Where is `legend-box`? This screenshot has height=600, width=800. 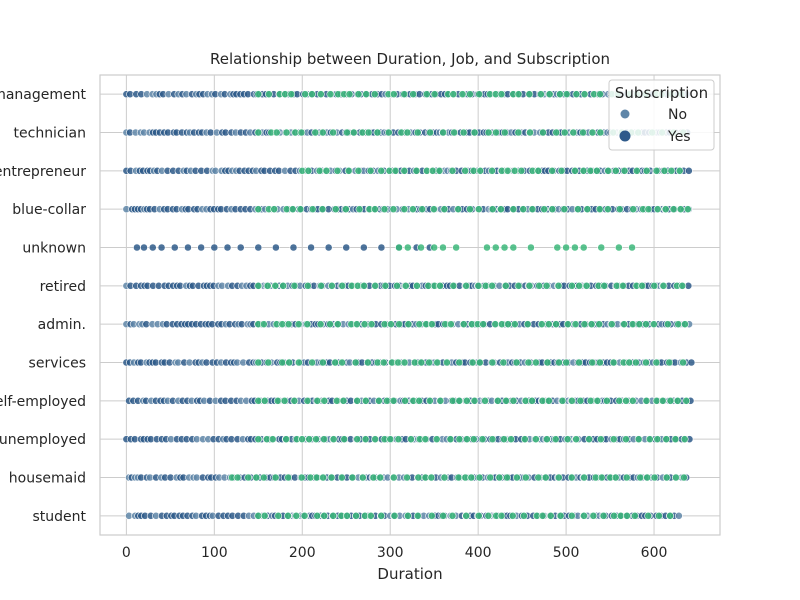 legend-box is located at coordinates (661, 115).